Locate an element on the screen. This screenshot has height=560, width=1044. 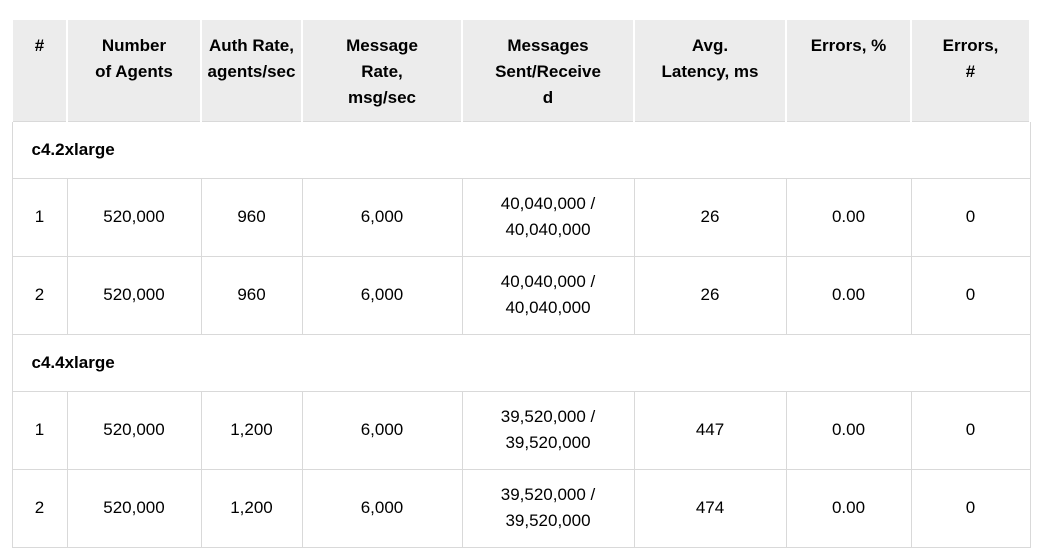
group-row-c4-2xlarge: c4.2xlarge is located at coordinates (521, 149).